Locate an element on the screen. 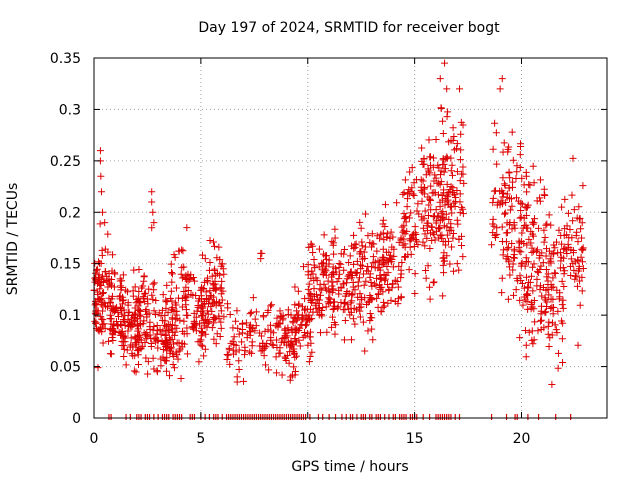  y-tick-label: 0.15 is located at coordinates (65, 265).